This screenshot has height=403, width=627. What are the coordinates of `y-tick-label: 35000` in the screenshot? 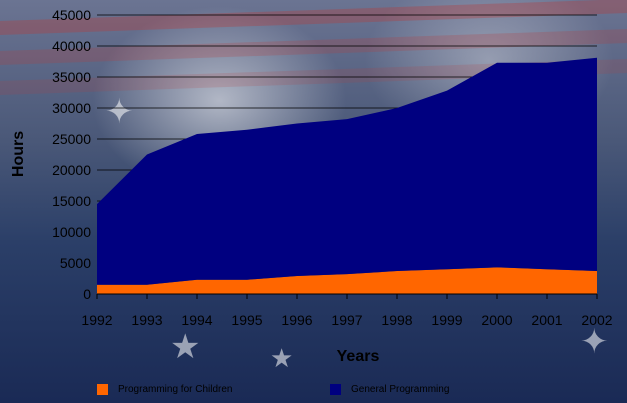 It's located at (71, 77).